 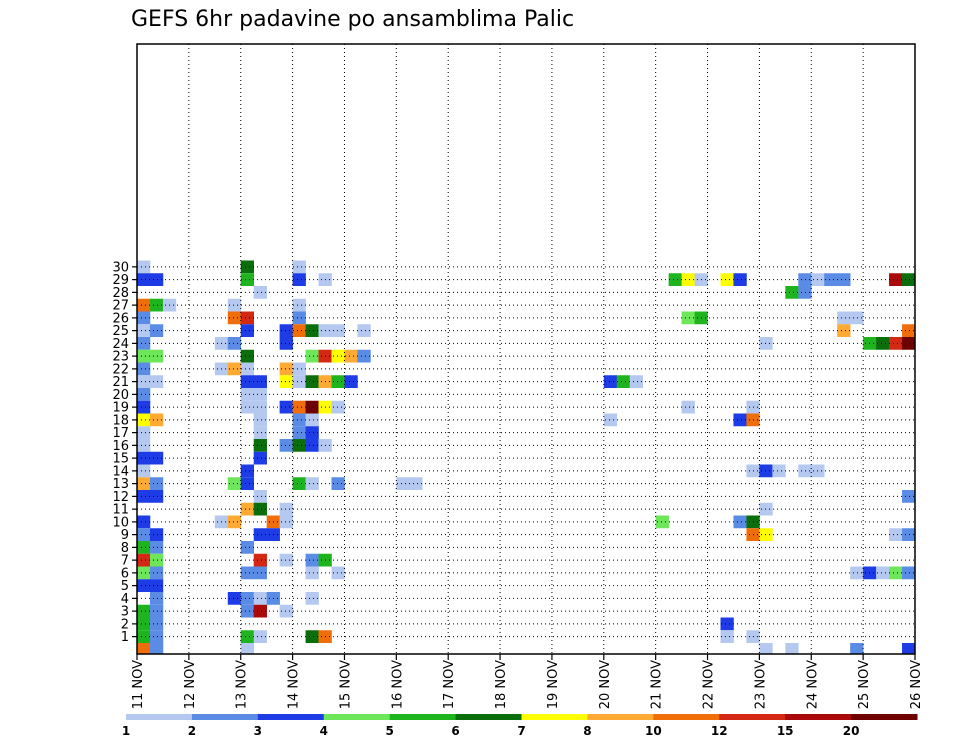 I want to click on y-tick-label: 8, so click(x=125, y=548).